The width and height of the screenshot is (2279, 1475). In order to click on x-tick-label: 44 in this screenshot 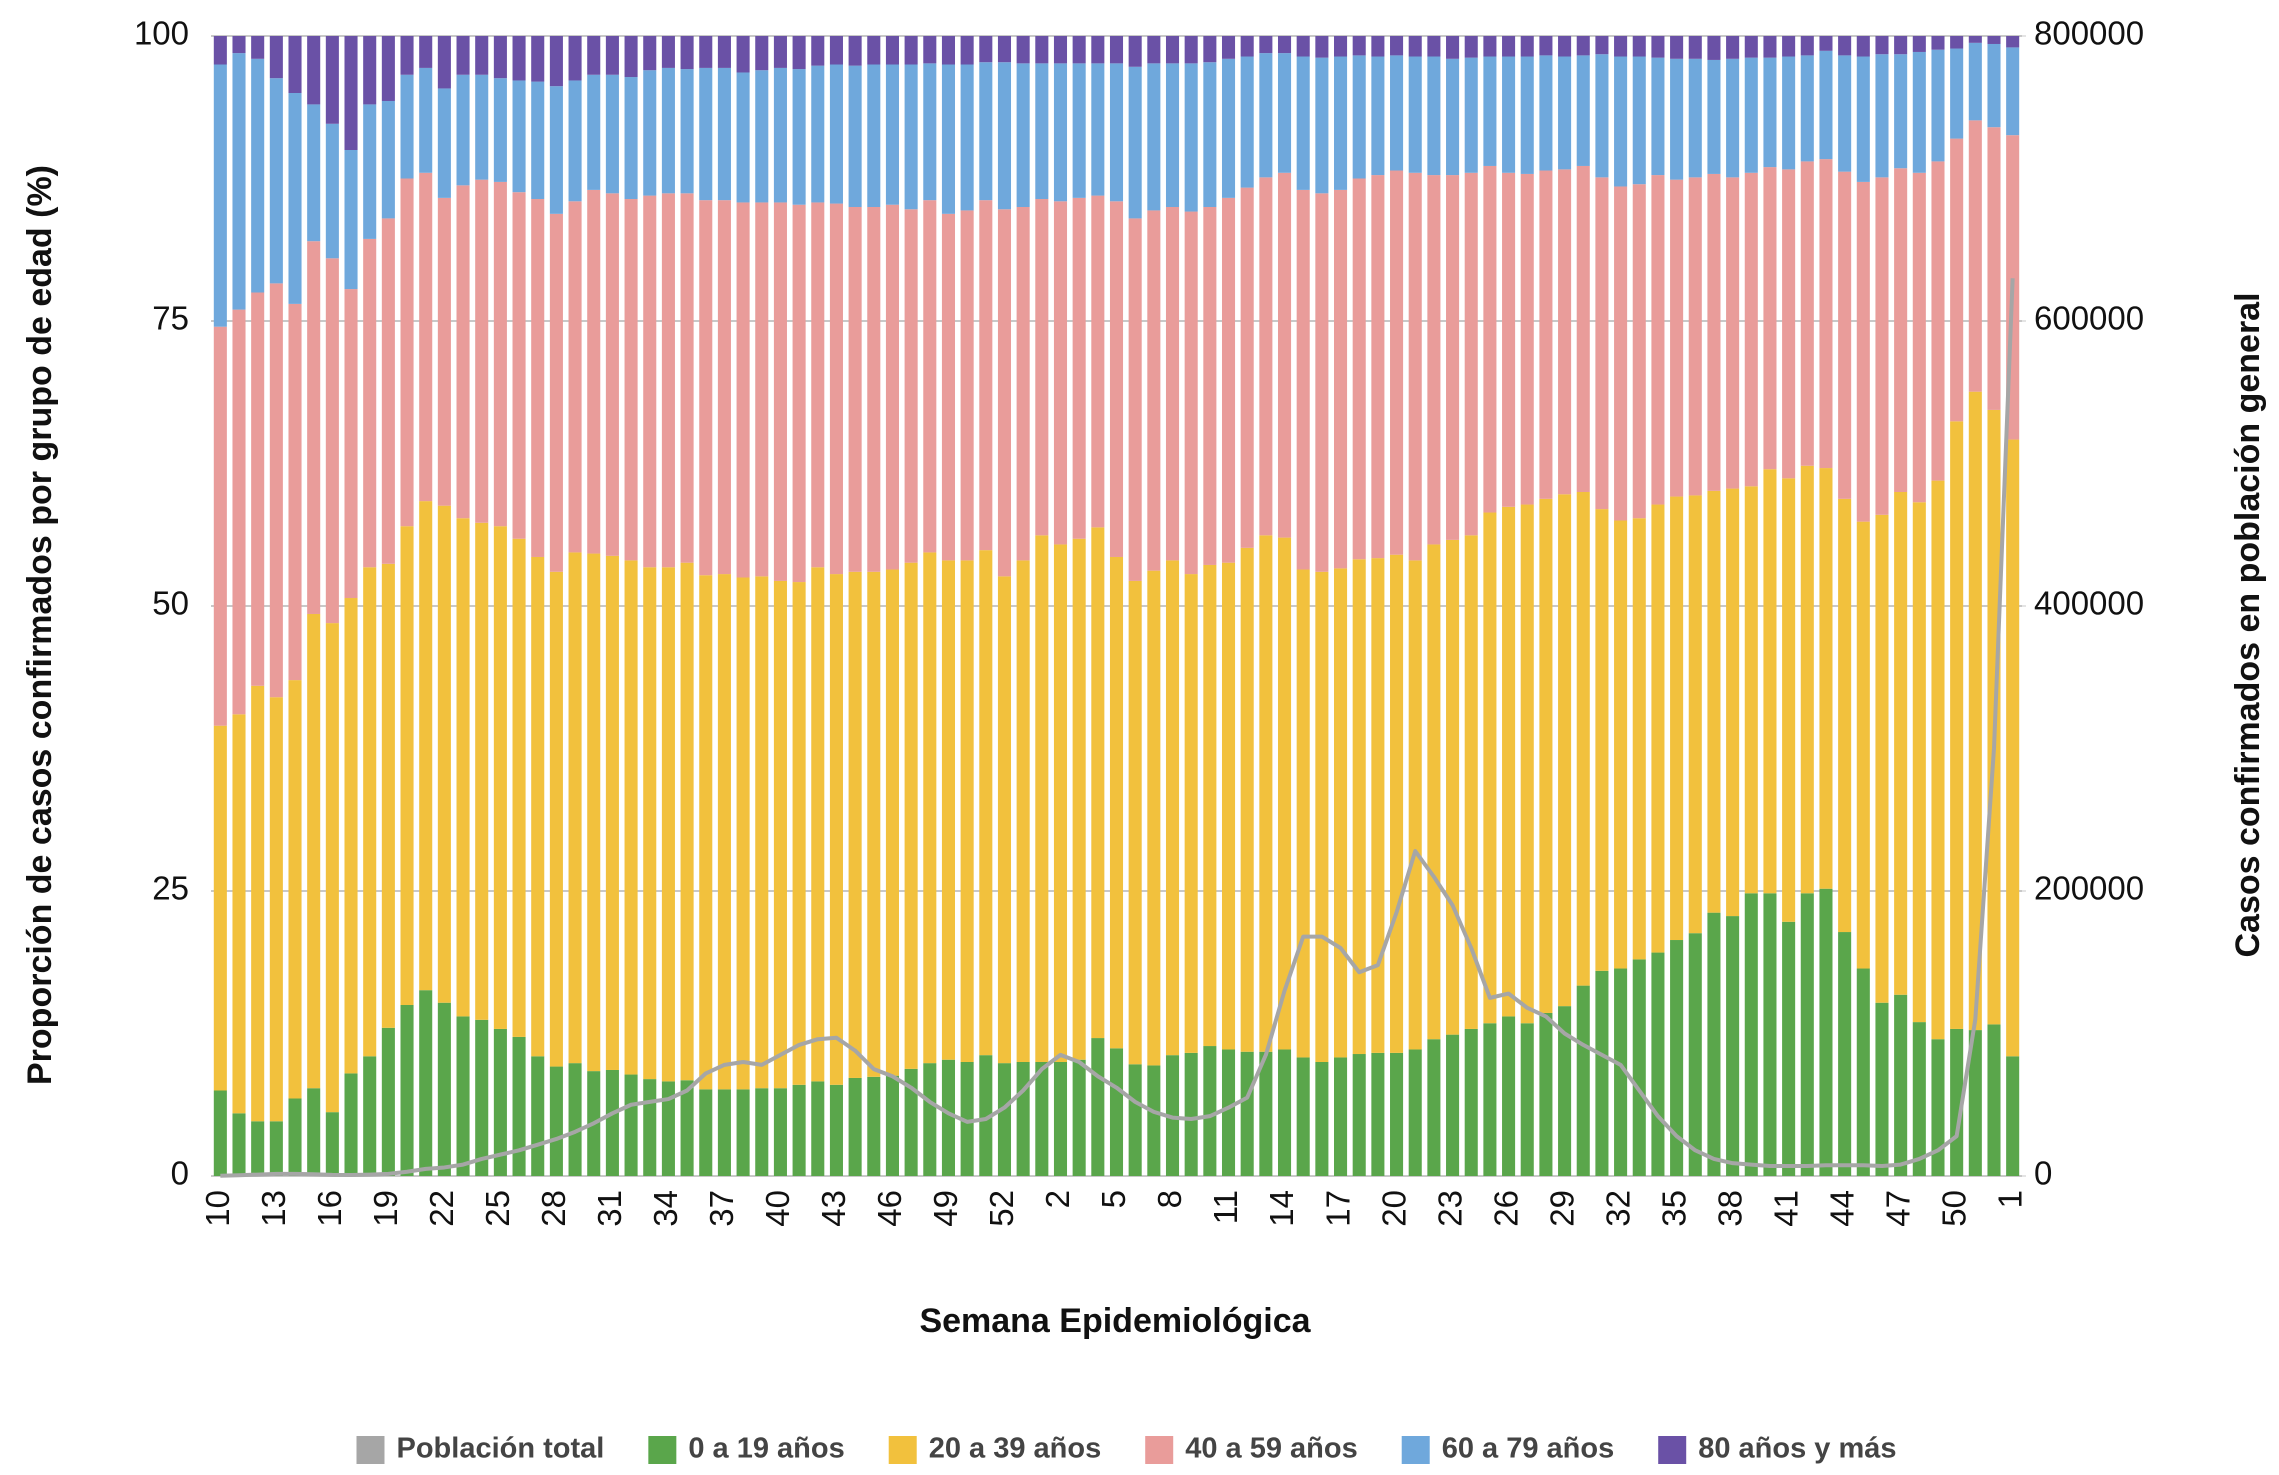, I will do `click(1841, 1208)`.